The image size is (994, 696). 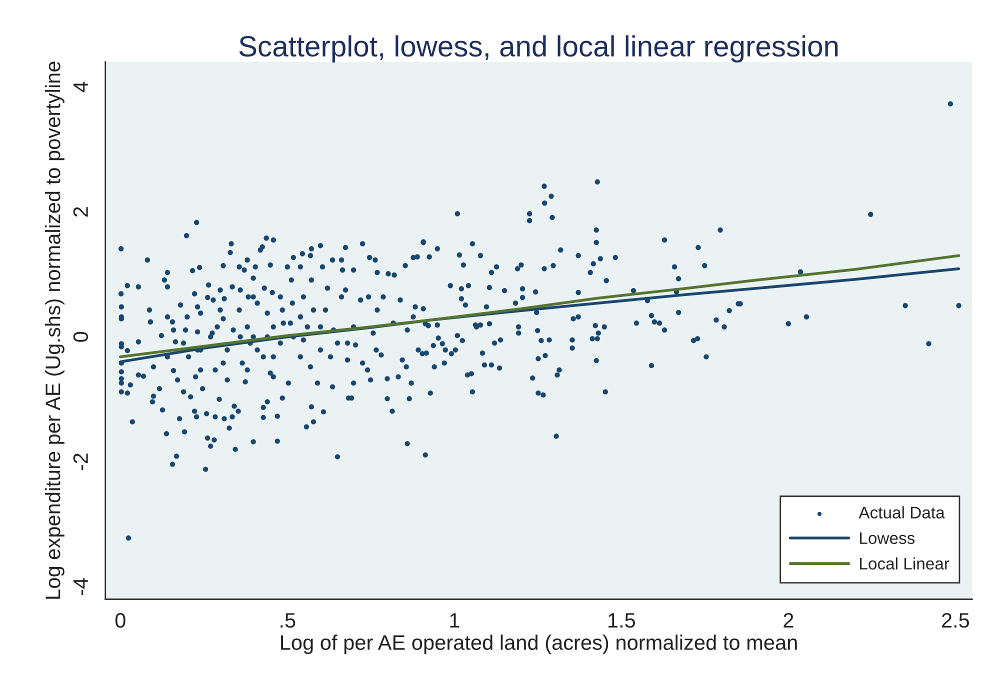 What do you see at coordinates (81, 587) in the screenshot?
I see `y-tick-label: -4` at bounding box center [81, 587].